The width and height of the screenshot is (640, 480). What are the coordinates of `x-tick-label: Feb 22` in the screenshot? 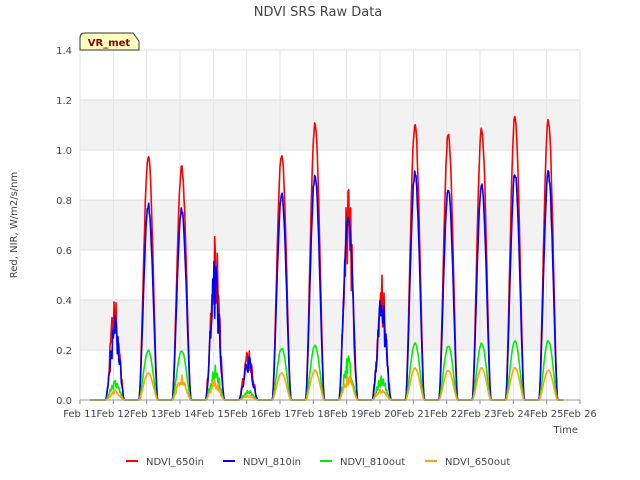 It's located at (447, 414).